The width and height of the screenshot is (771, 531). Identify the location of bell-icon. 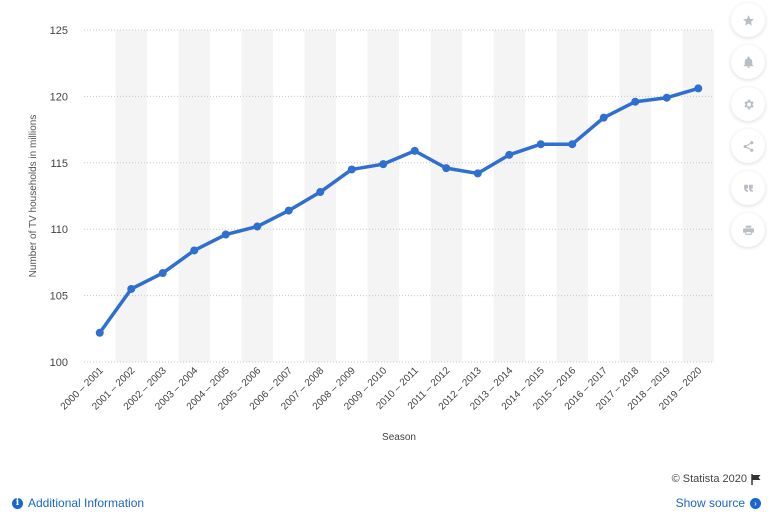
(748, 62).